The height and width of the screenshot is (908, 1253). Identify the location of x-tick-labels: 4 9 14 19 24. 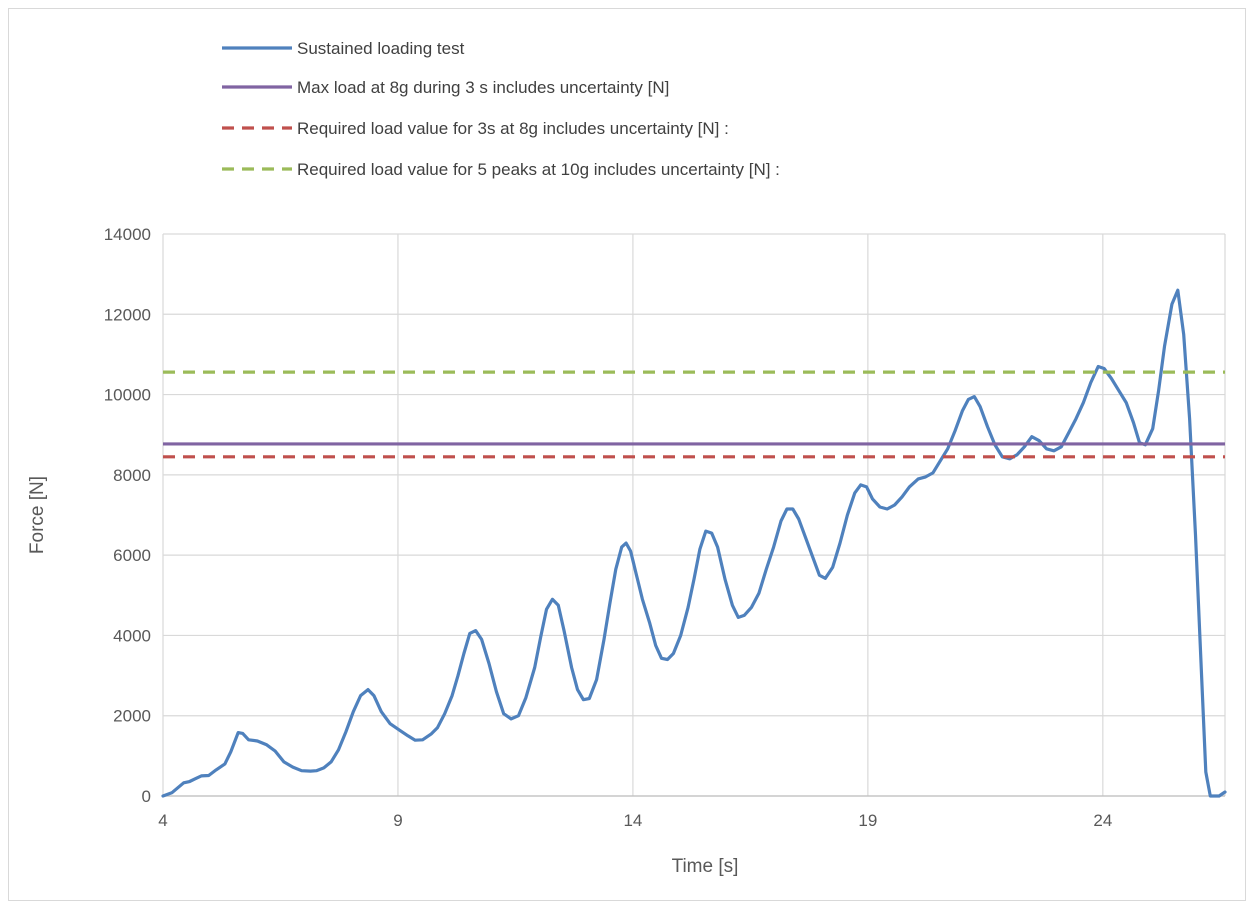
(635, 820).